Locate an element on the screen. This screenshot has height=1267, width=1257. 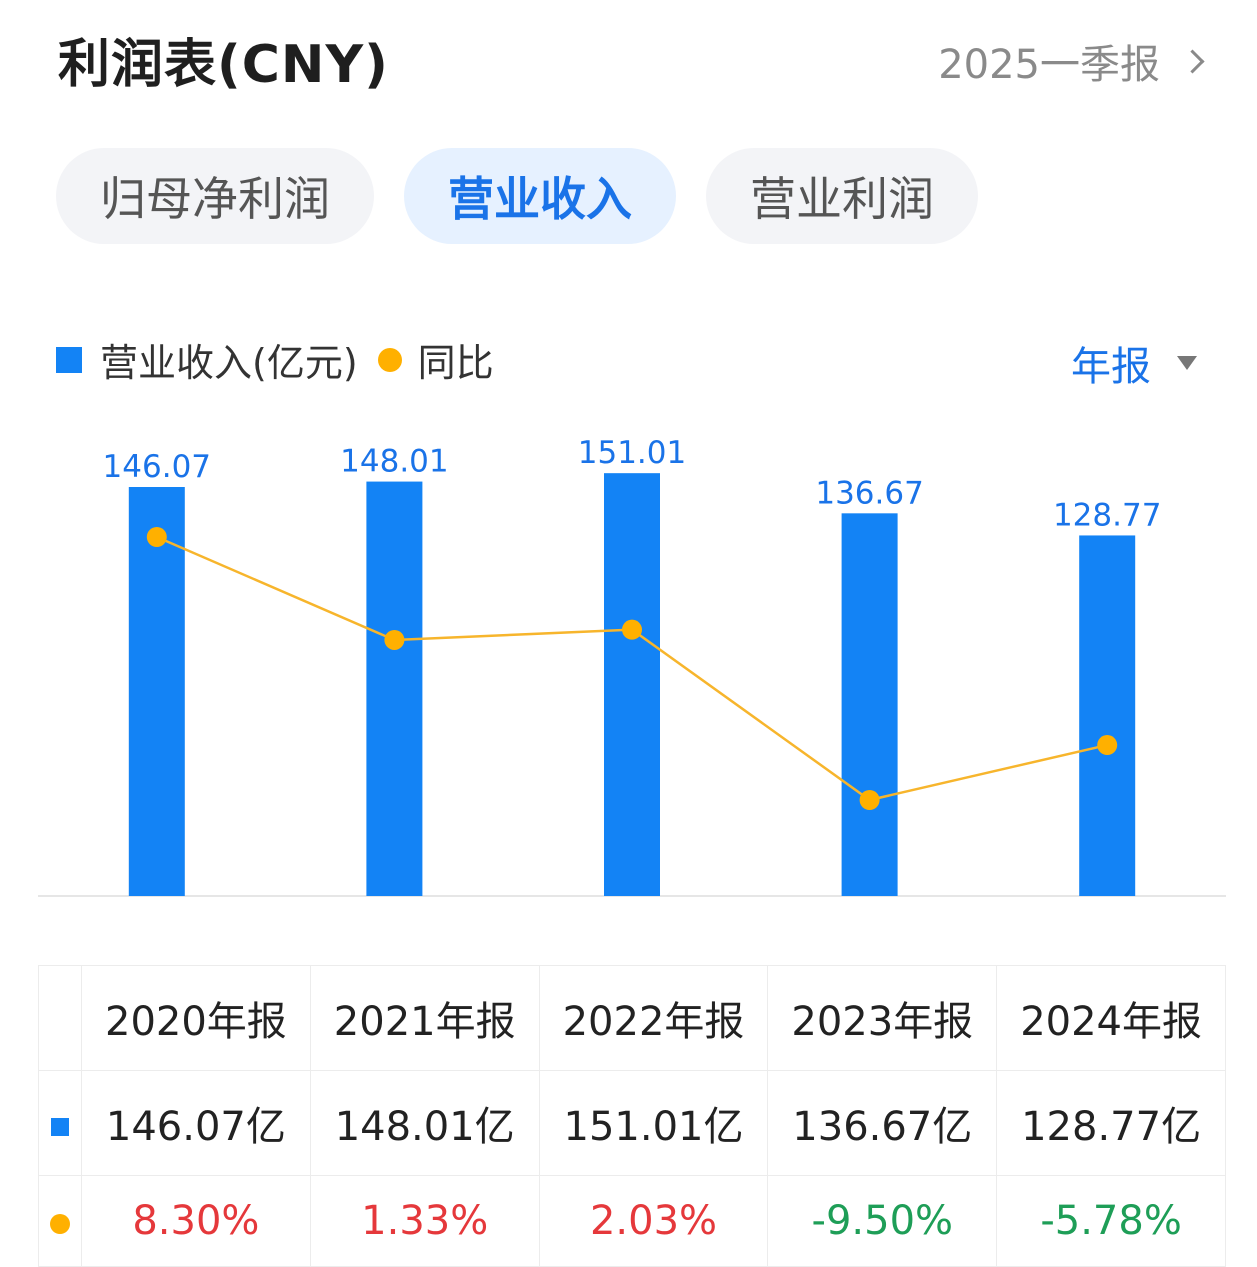
table-header-cell: 2022年报 is located at coordinates (653, 1018).